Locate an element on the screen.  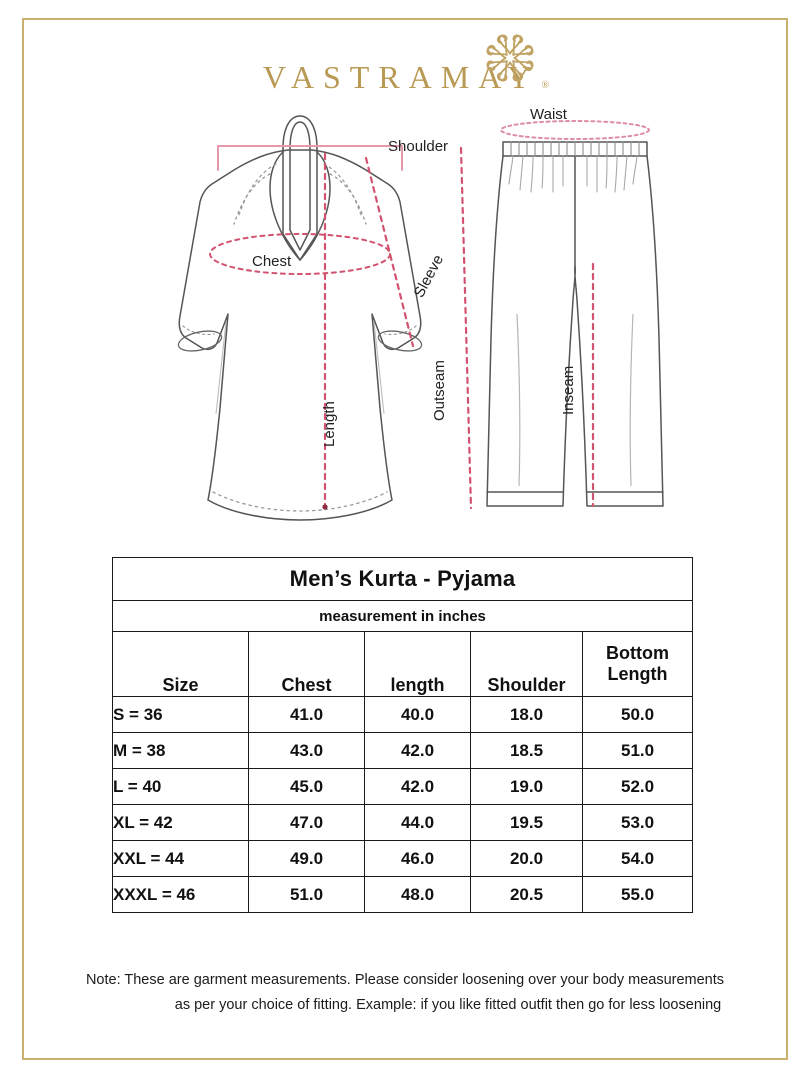
brand-wordmark: VASTRAMAY is located at coordinates (401, 77).